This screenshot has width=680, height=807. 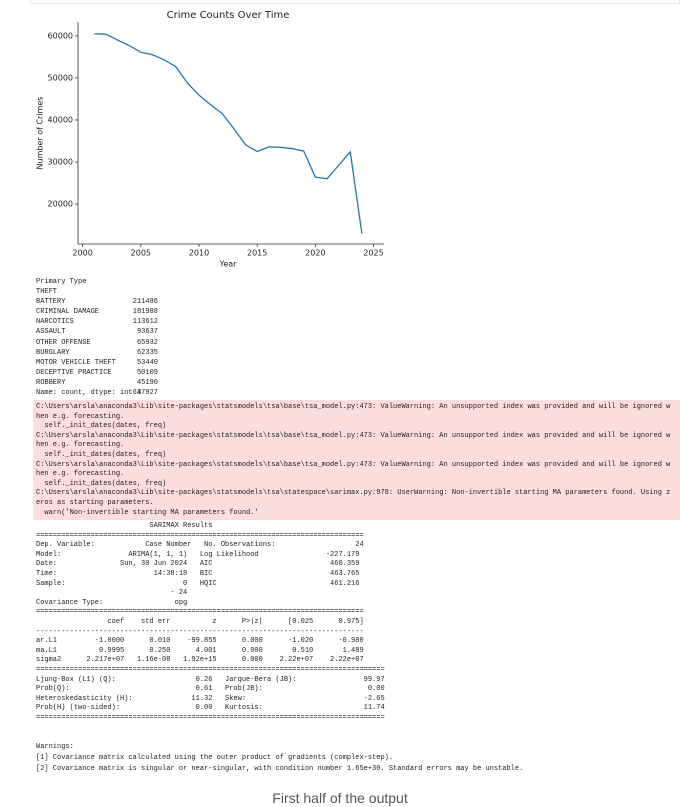 What do you see at coordinates (51, 382) in the screenshot?
I see `crime-type: ROBBERY` at bounding box center [51, 382].